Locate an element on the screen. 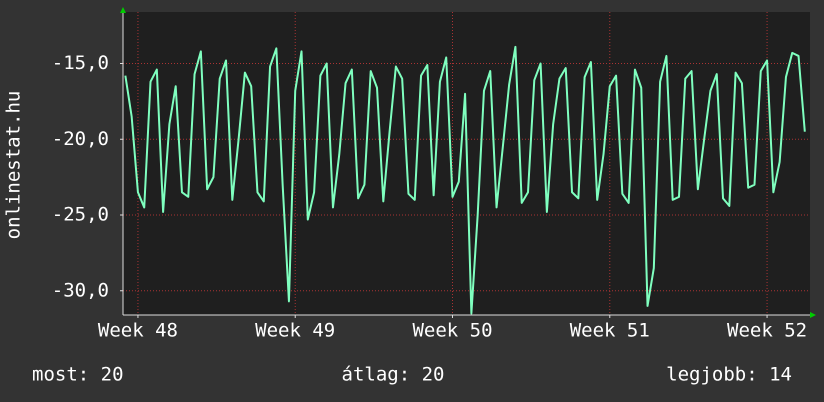 This screenshot has width=824, height=402. y-axis-label: onlinestat.hu is located at coordinates (14, 165).